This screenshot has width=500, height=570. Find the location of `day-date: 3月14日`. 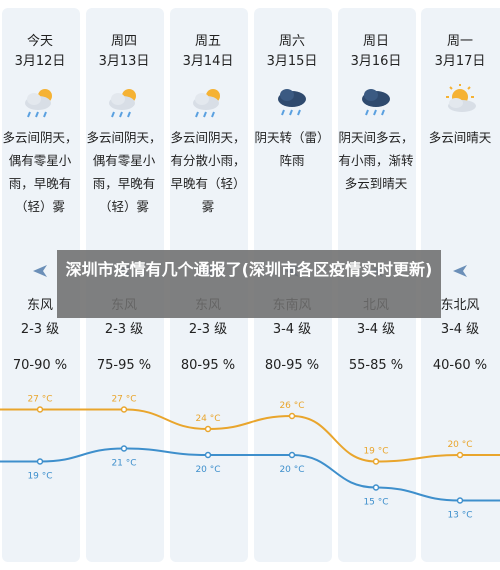

day-date: 3月14日 is located at coordinates (208, 61).